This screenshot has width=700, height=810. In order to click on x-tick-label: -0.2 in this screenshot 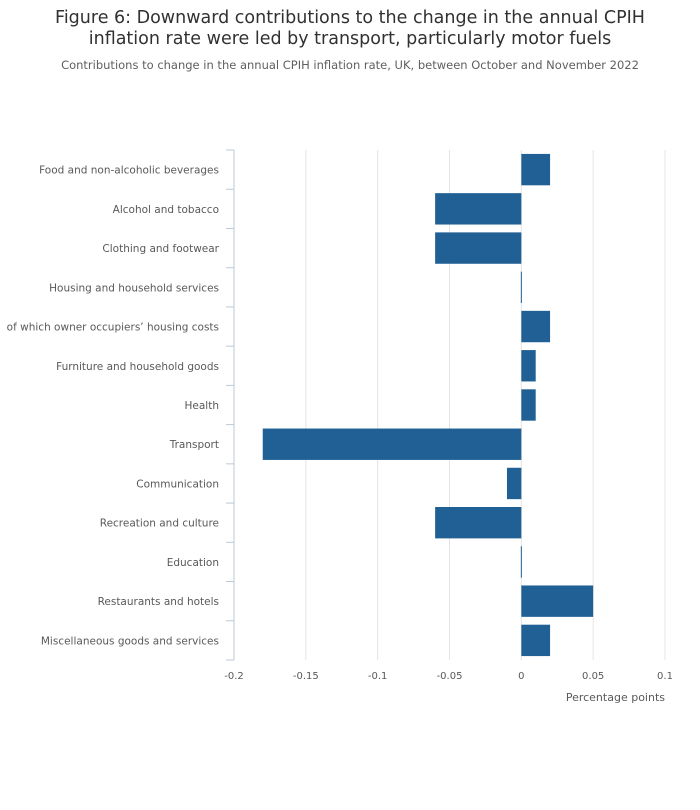, I will do `click(234, 676)`.